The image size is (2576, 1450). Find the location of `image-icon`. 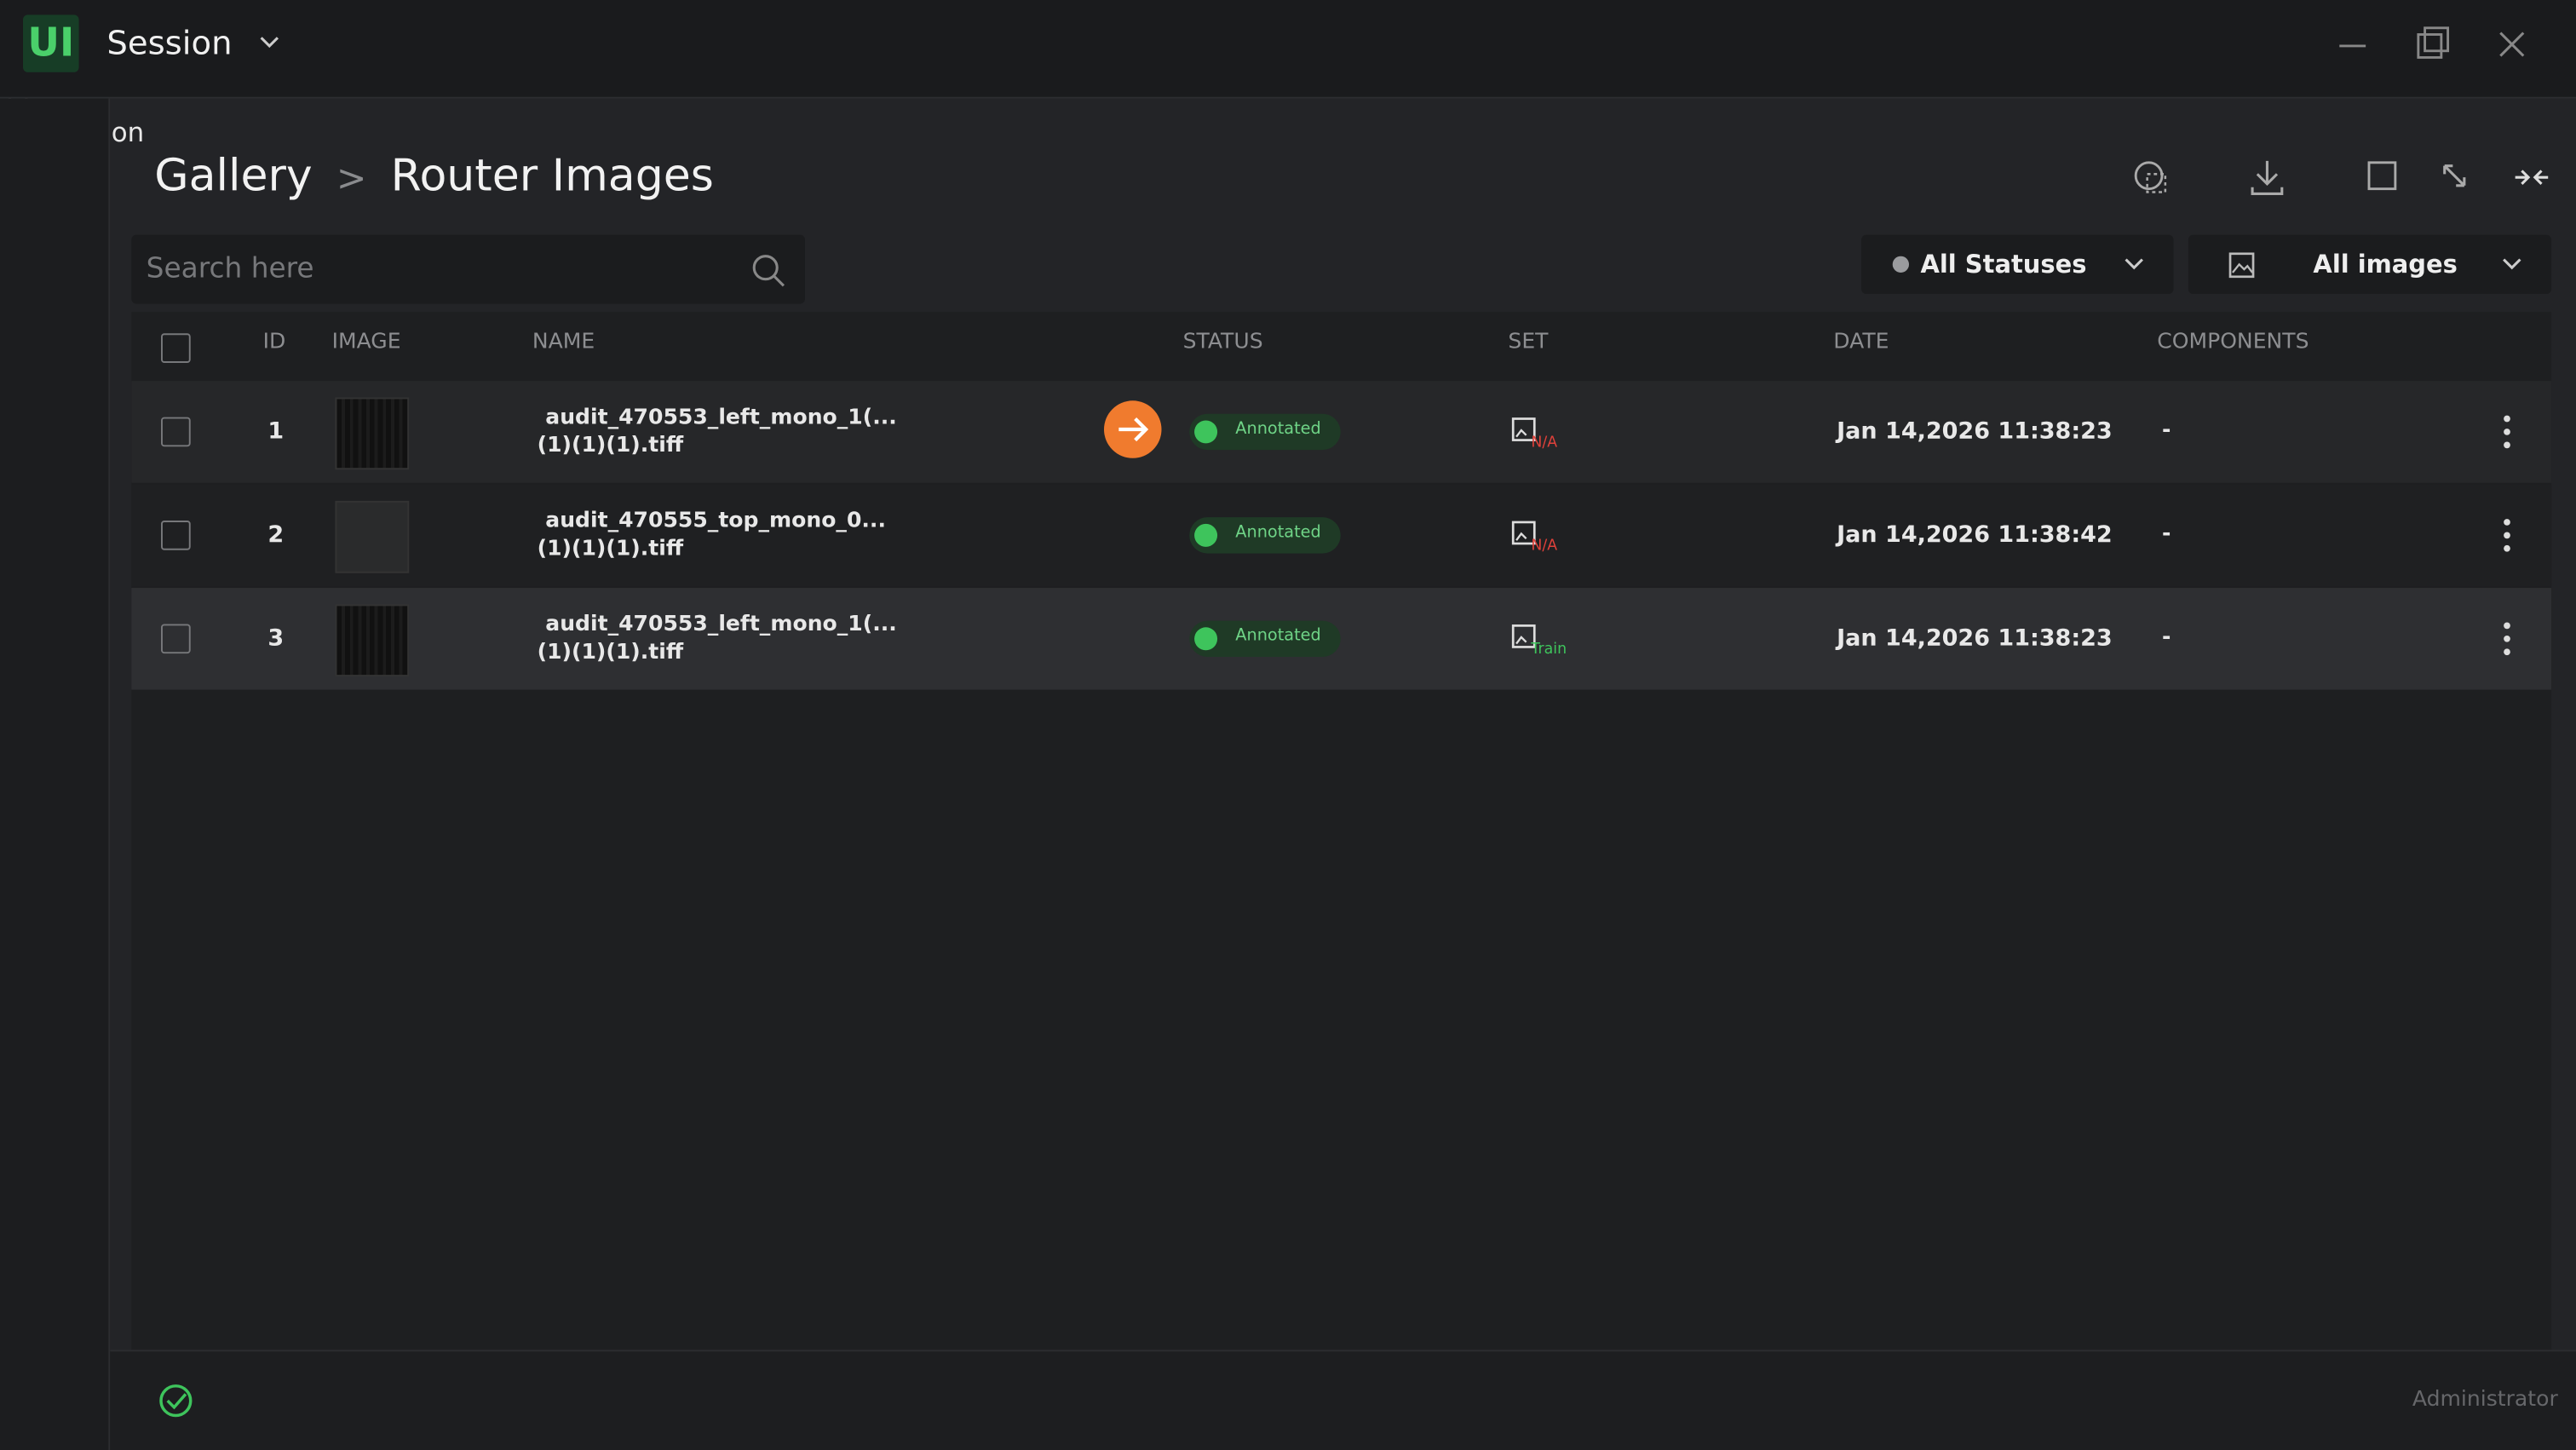

image-icon is located at coordinates (2241, 265).